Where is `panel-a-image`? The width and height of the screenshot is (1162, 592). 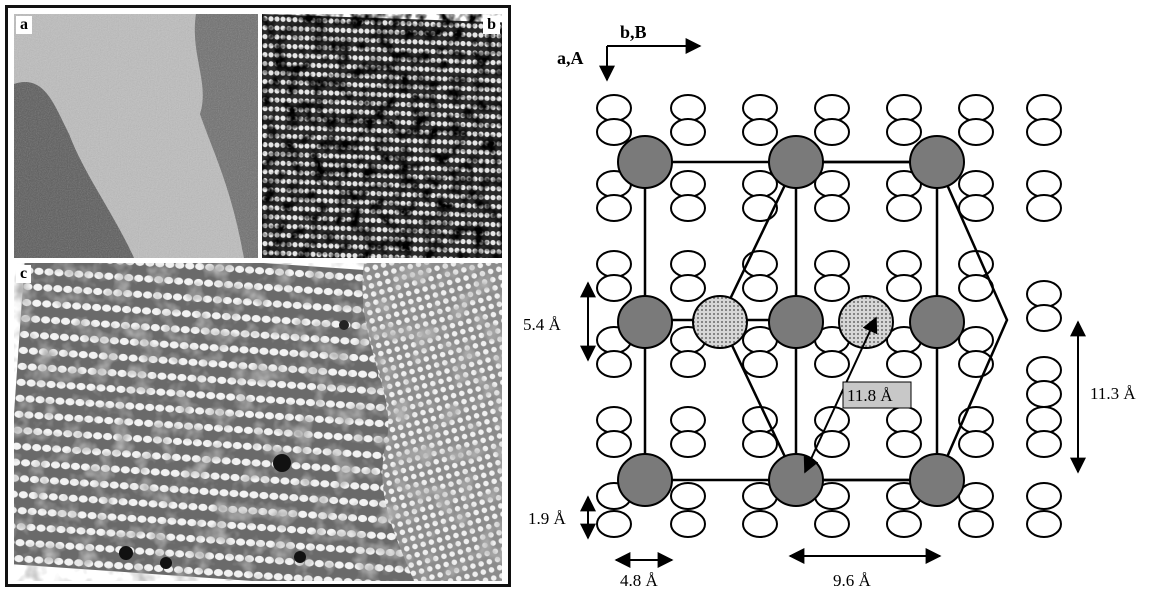 panel-a-image is located at coordinates (136, 136).